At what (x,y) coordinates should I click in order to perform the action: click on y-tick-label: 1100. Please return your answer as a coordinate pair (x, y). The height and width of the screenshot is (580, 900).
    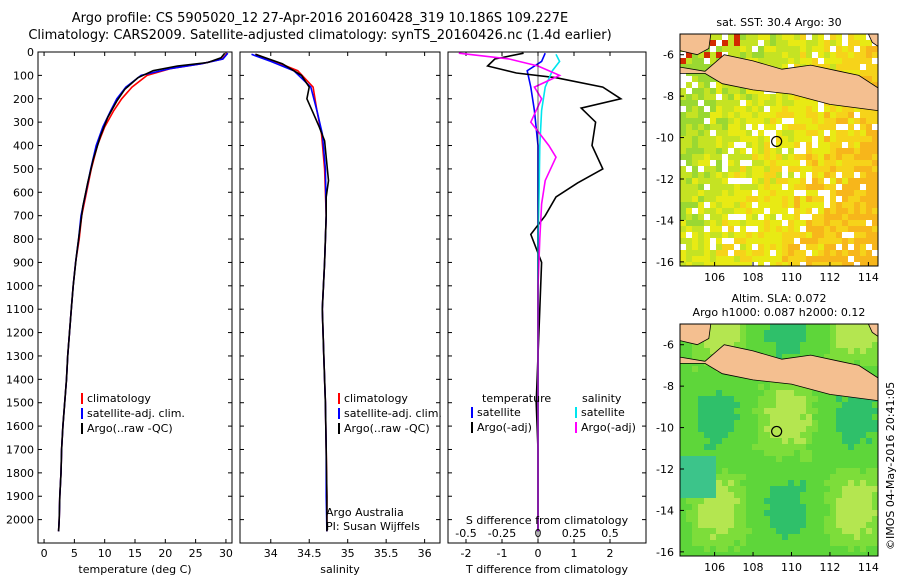
    Looking at the image, I should click on (20, 309).